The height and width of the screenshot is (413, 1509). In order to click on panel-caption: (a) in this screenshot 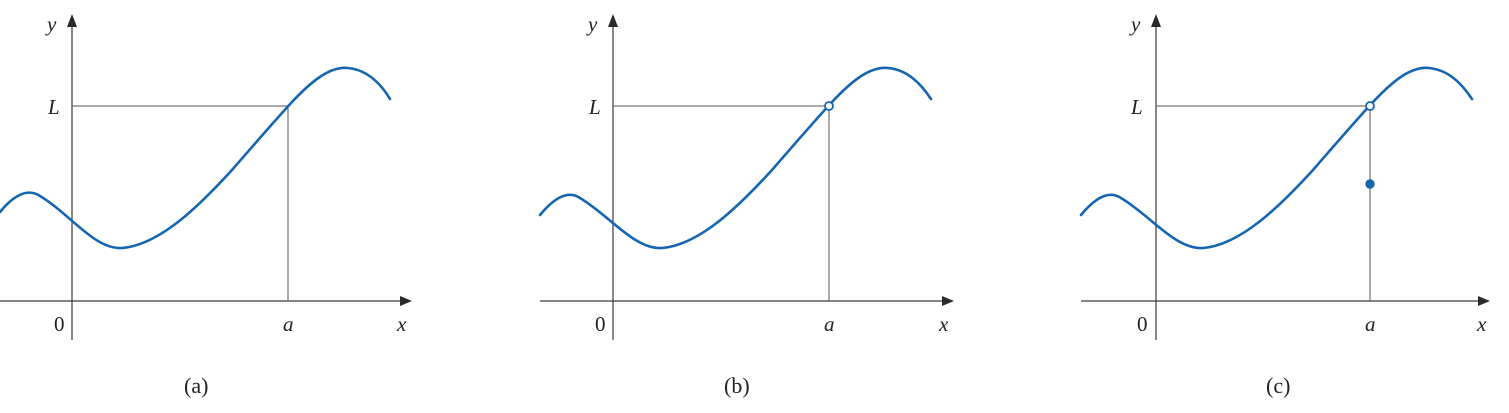, I will do `click(196, 385)`.